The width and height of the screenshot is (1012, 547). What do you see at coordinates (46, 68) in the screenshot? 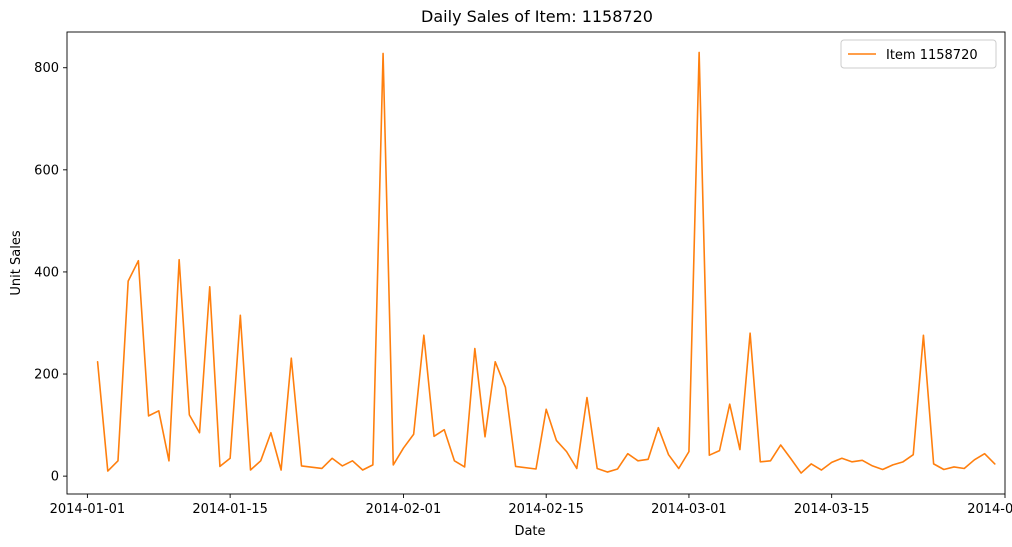
I see `y-tick-label: 800` at bounding box center [46, 68].